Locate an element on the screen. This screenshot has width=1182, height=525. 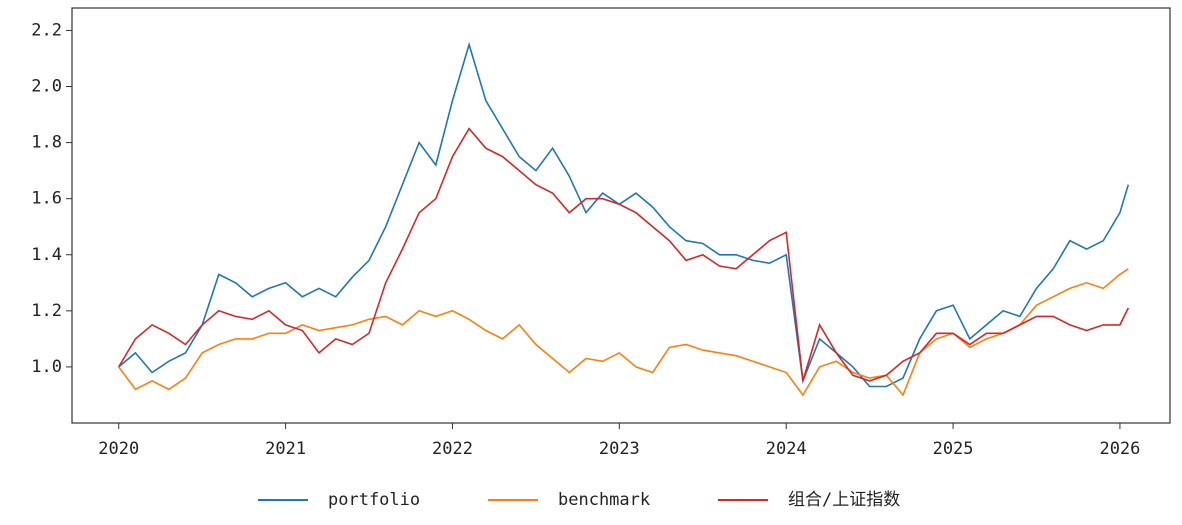
y-tick-label: 1.0 is located at coordinates (46, 367).